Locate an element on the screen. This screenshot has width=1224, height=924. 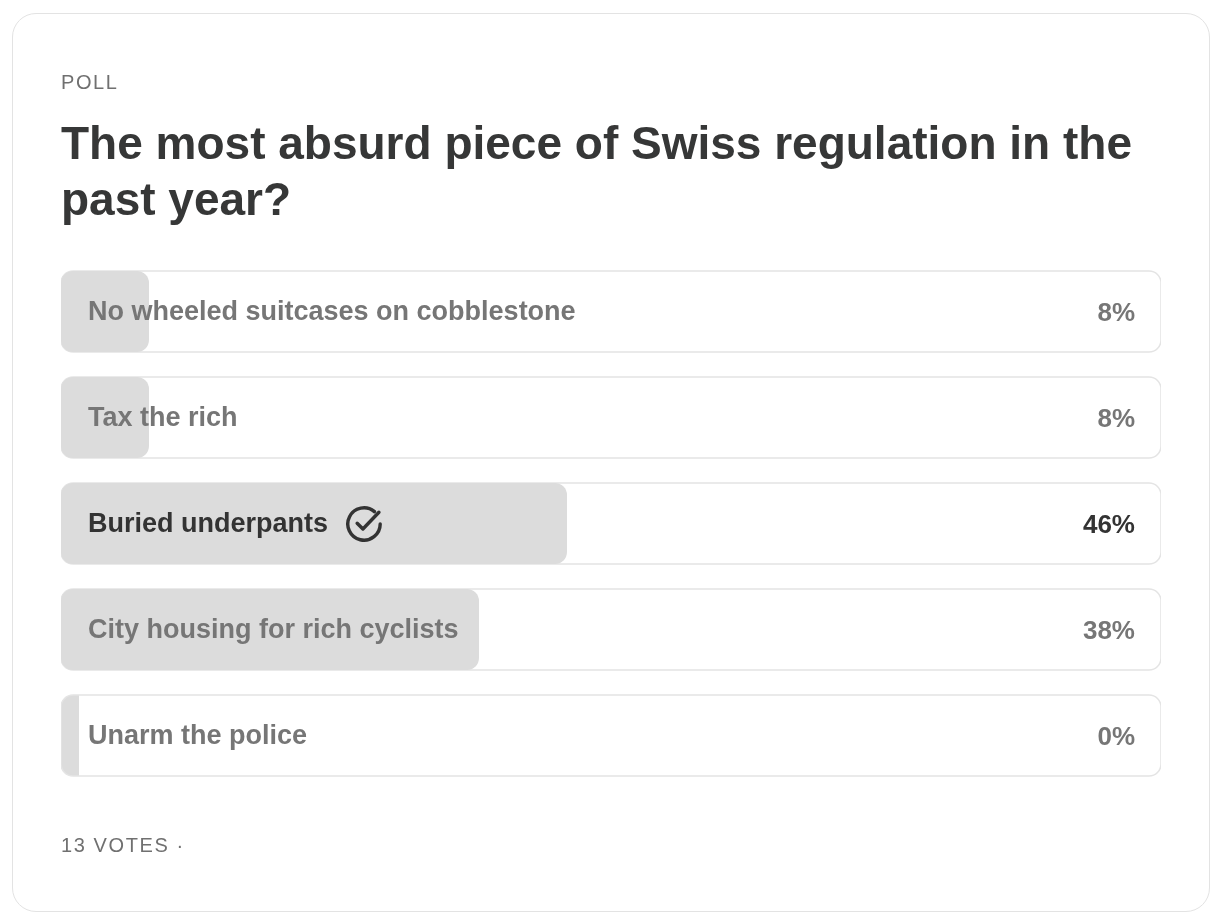
y-tick-label: Tax the rich is located at coordinates (163, 417).